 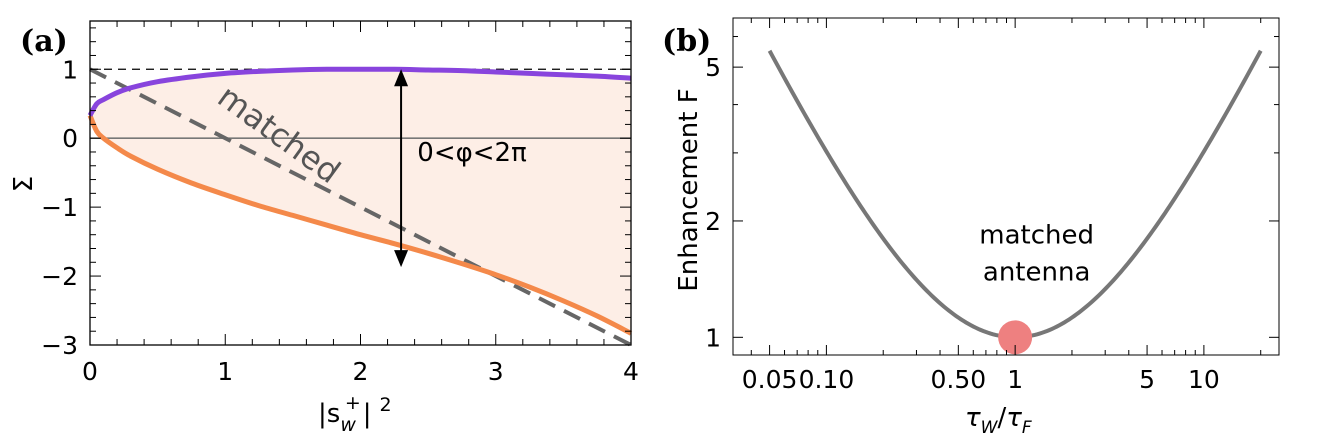 I want to click on x-tick-label: 5, so click(x=1147, y=379).